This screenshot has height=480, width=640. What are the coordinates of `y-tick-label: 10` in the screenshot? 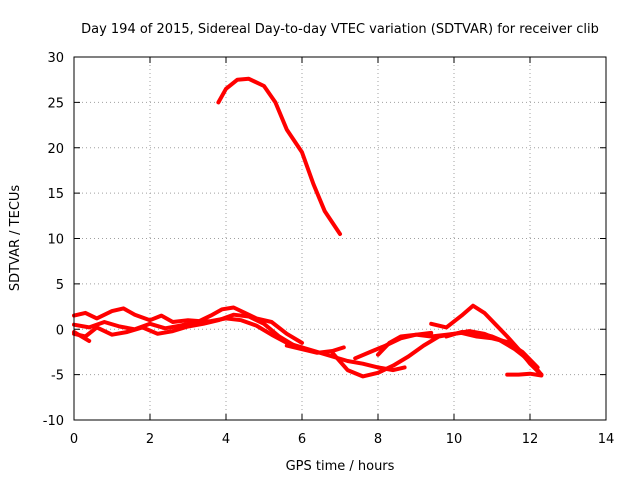 It's located at (55, 240).